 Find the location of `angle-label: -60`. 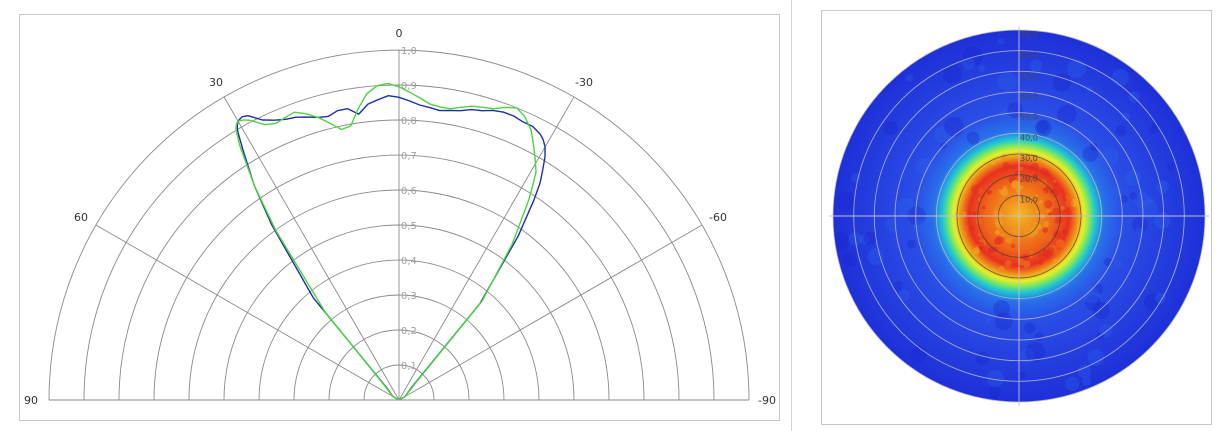

angle-label: -60 is located at coordinates (718, 217).